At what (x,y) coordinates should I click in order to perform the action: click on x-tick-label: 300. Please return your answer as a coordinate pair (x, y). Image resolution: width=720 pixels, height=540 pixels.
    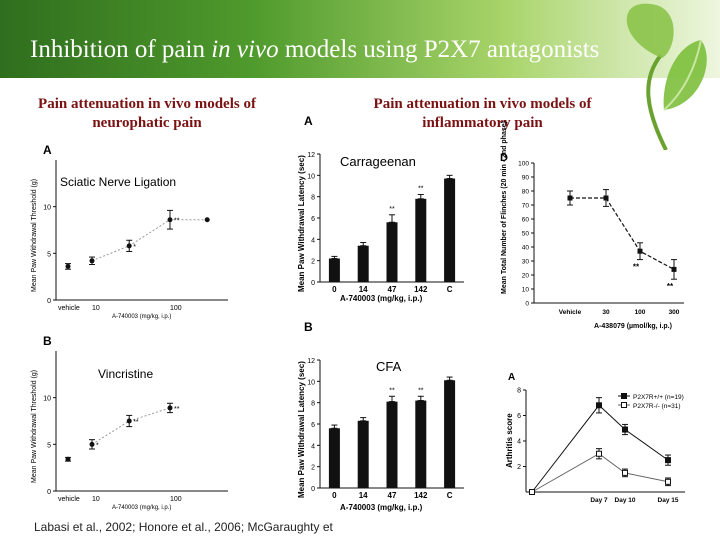
    Looking at the image, I should click on (674, 312).